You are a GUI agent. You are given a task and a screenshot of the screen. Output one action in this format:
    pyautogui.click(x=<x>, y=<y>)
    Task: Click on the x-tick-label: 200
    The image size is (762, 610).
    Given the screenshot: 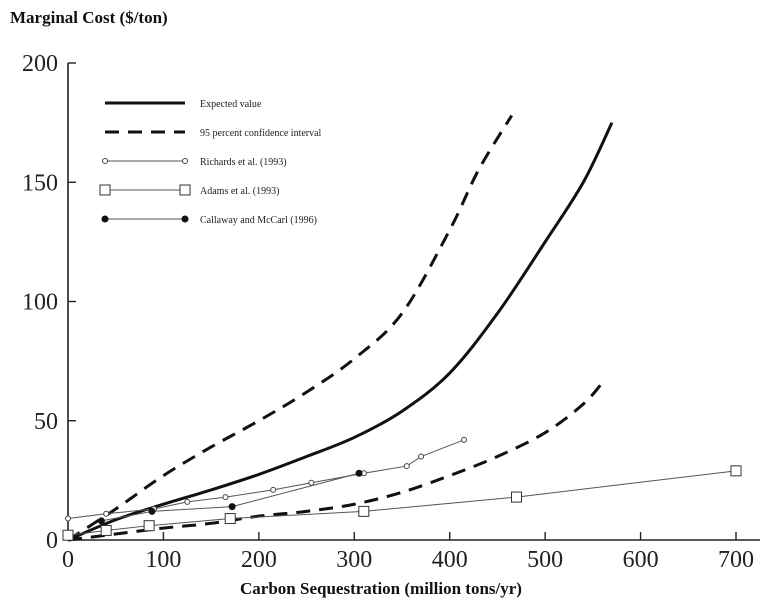 What is the action you would take?
    pyautogui.click(x=259, y=560)
    